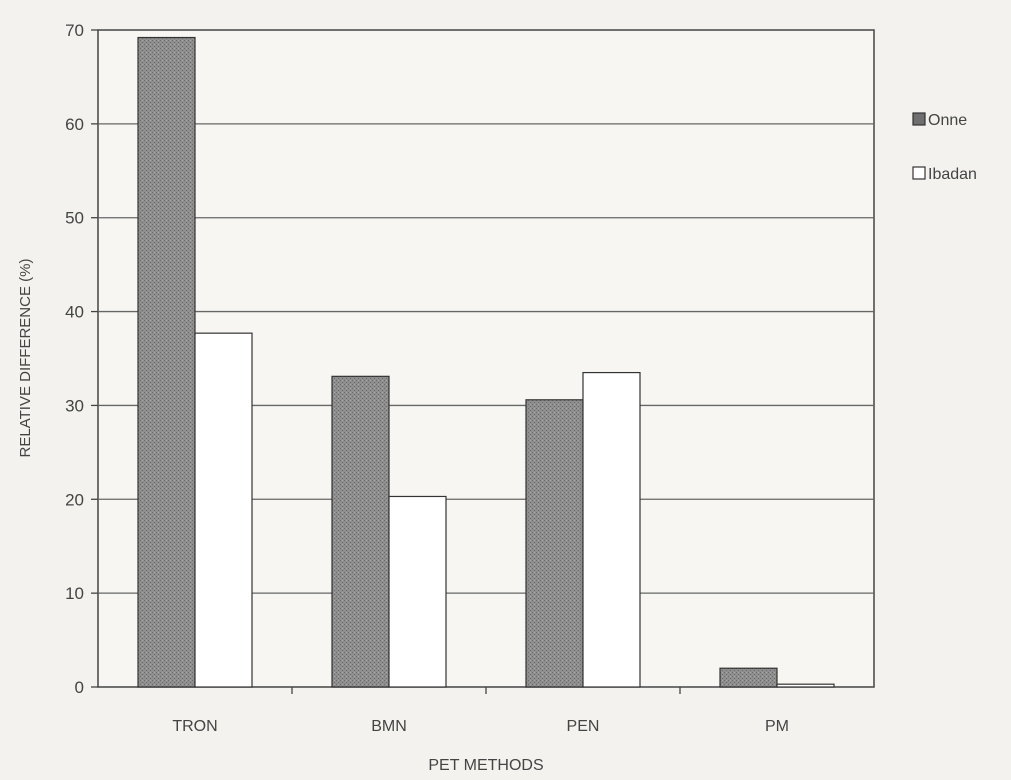 This screenshot has width=1011, height=780. Describe the element at coordinates (74, 218) in the screenshot. I see `y-tick-label: 50` at that location.